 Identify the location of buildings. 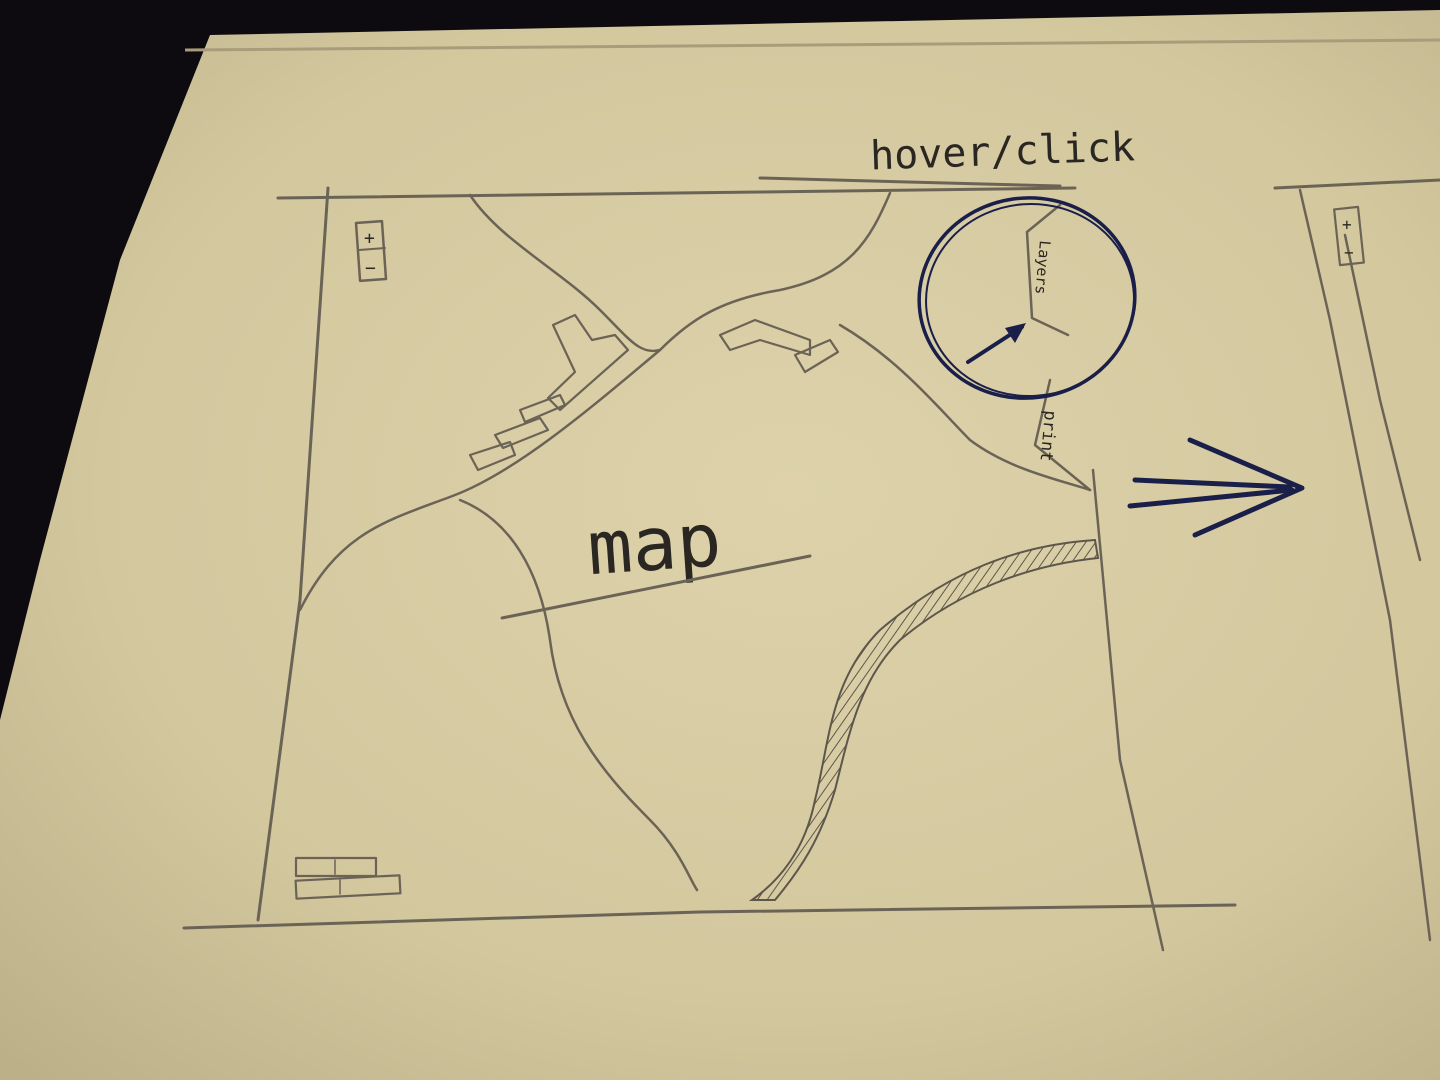
(654, 392).